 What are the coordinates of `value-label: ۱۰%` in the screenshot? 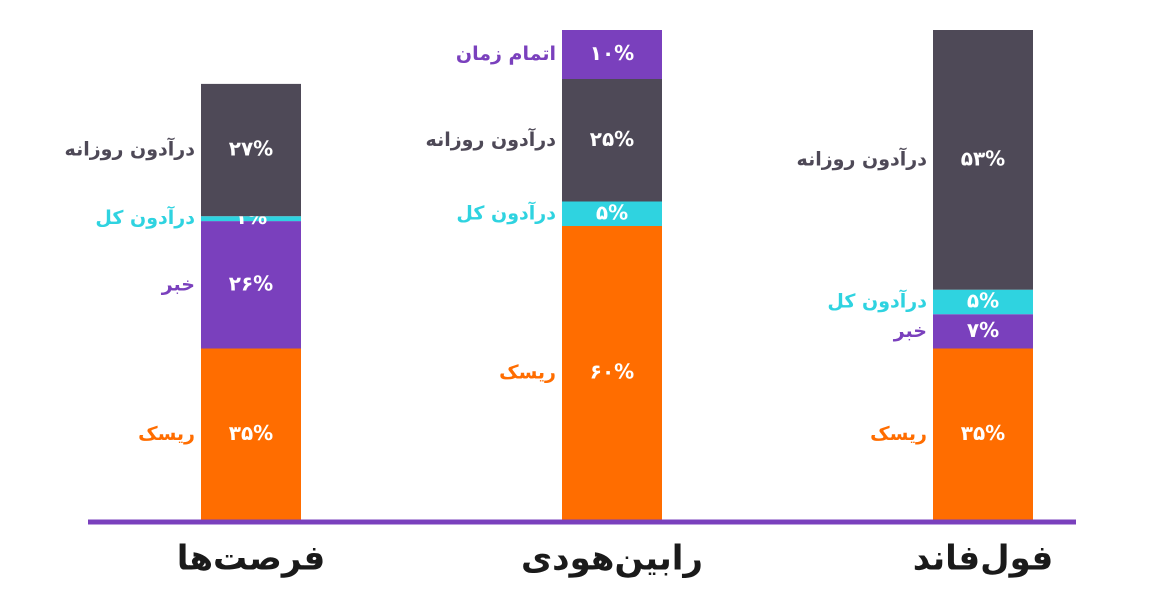 It's located at (612, 53).